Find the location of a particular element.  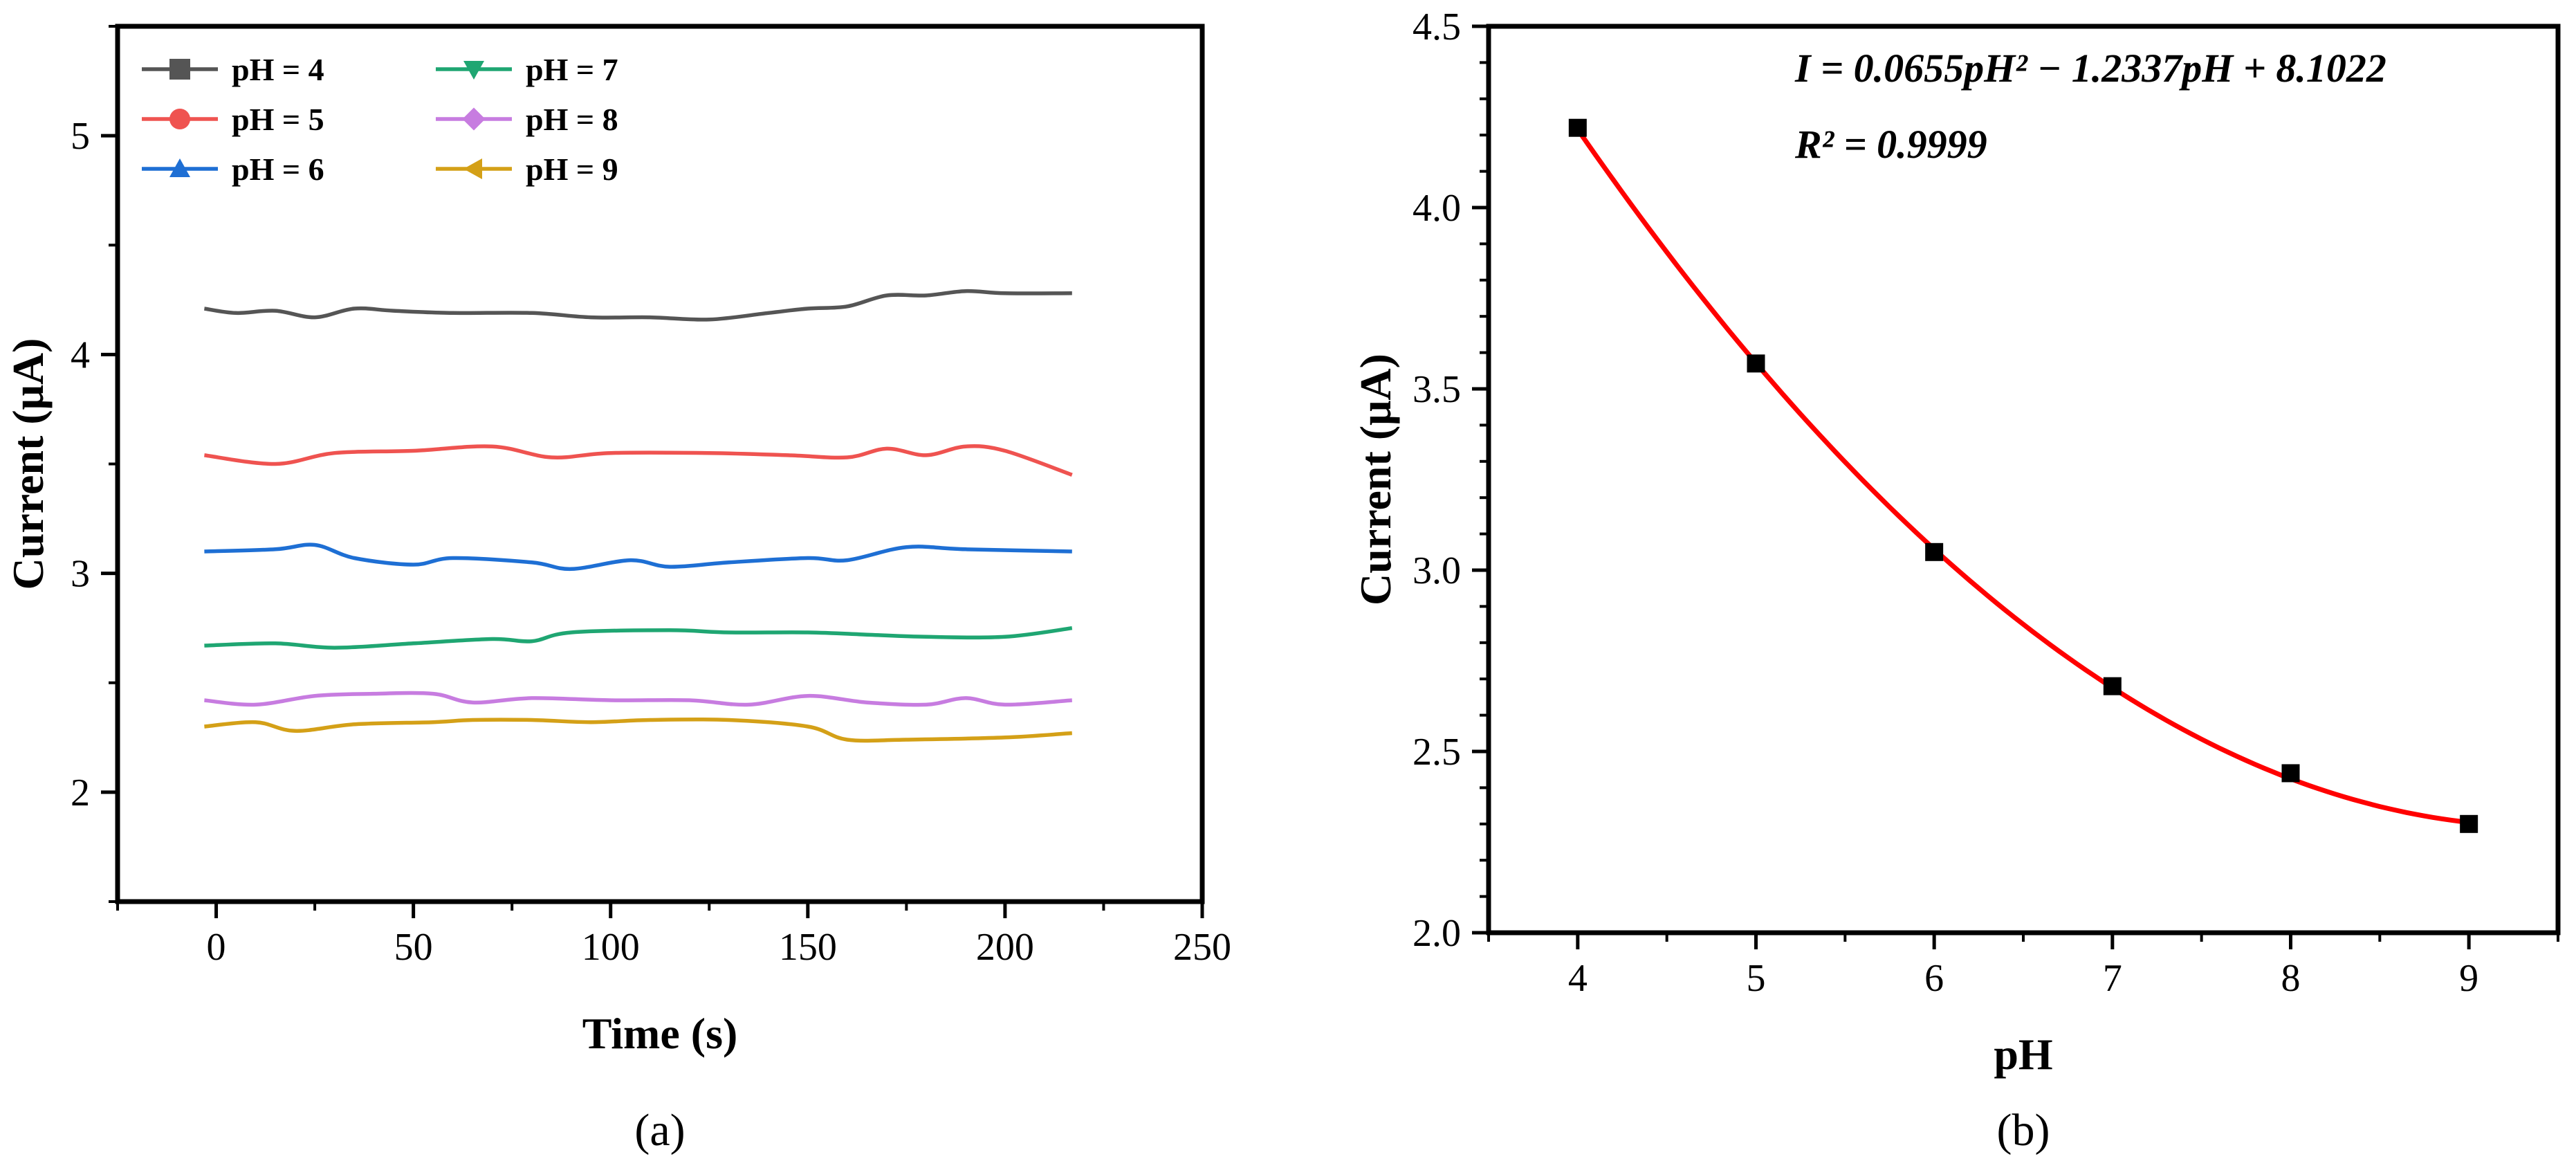

panel-b-y-tick-label: 3.0 is located at coordinates (1437, 571).